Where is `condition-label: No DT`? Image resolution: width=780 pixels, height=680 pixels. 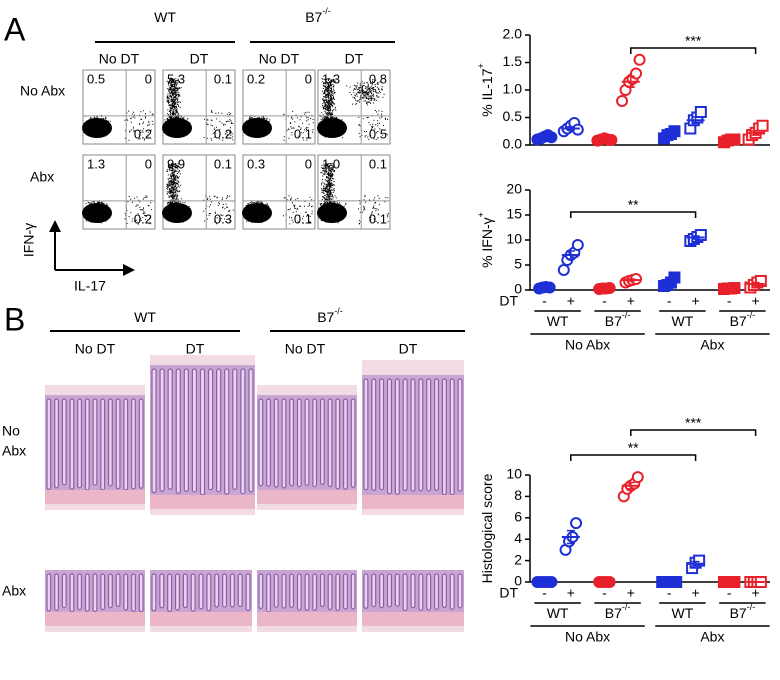 condition-label: No DT is located at coordinates (95, 349).